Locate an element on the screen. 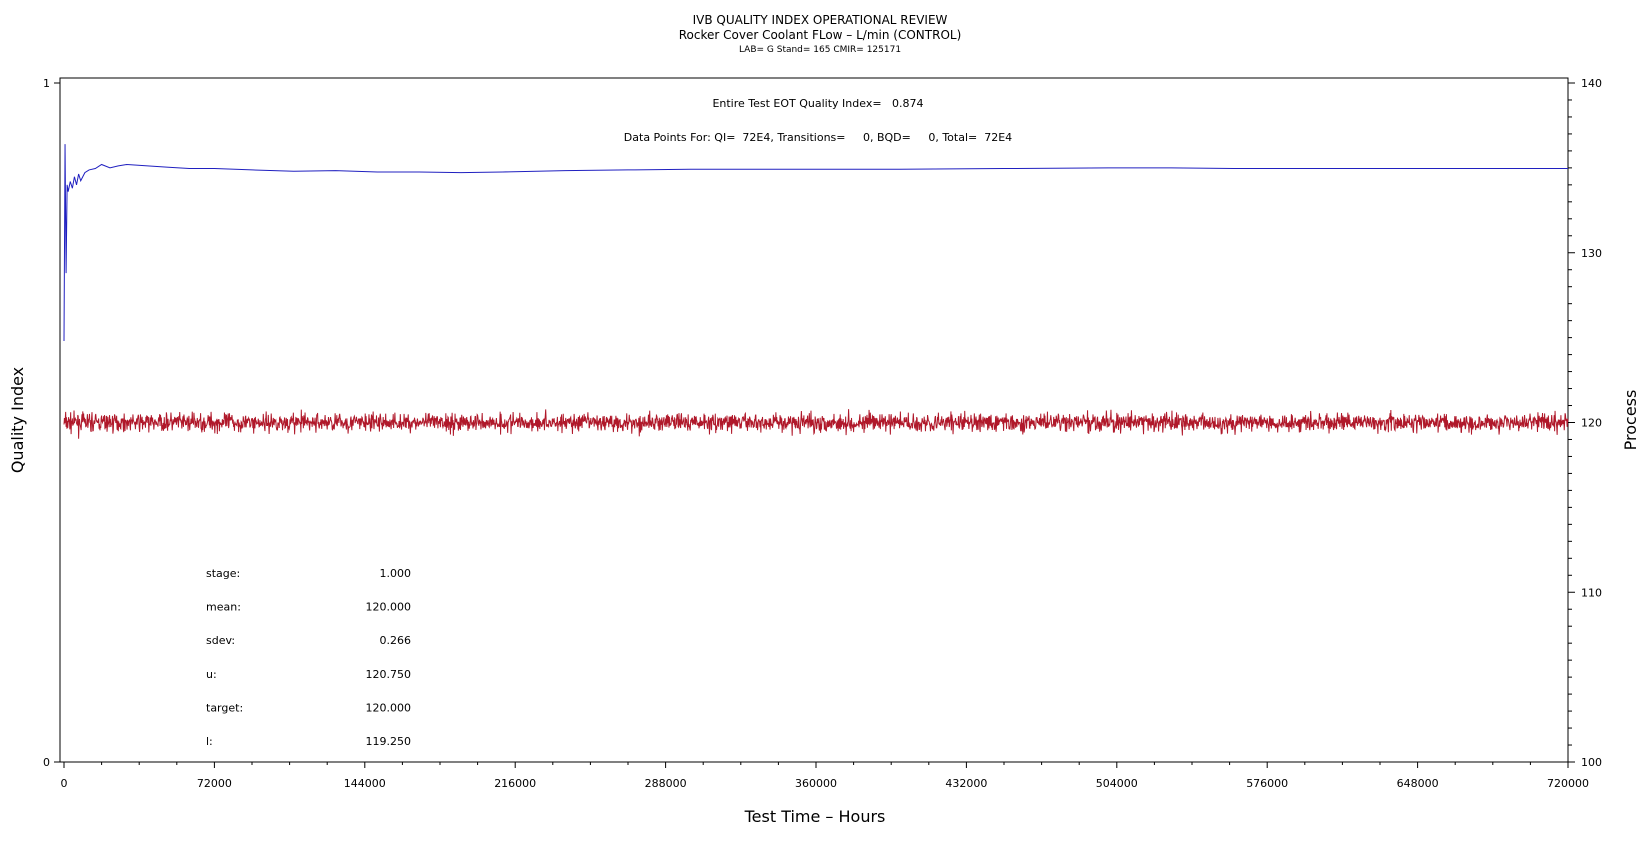 Image resolution: width=1648 pixels, height=845 pixels. stat-label: mean: is located at coordinates (223, 607).